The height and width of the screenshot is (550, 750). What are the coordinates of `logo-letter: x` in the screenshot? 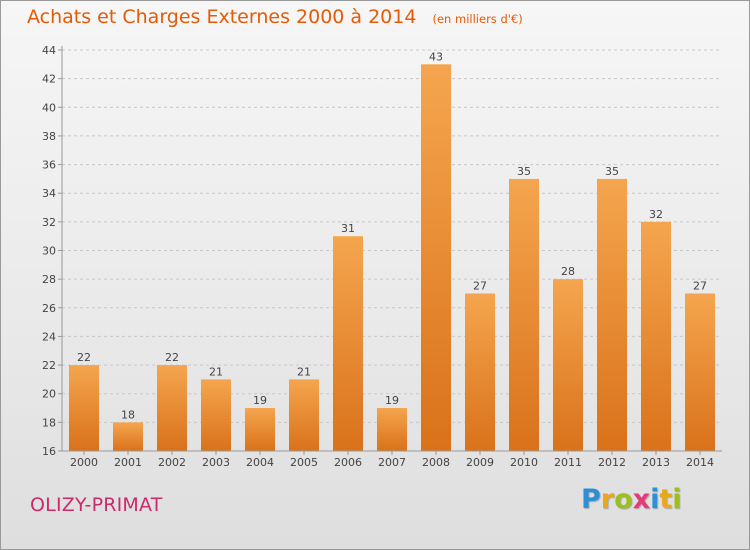 It's located at (641, 499).